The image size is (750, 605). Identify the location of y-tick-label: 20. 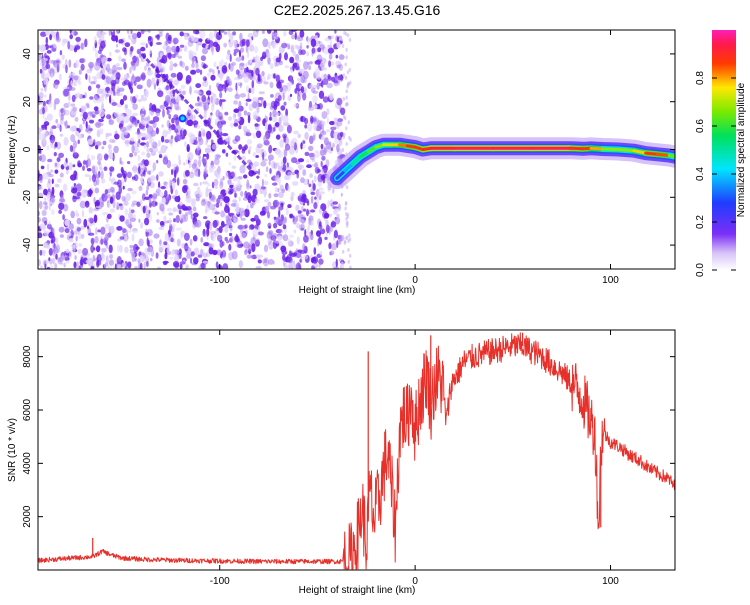
(27, 102).